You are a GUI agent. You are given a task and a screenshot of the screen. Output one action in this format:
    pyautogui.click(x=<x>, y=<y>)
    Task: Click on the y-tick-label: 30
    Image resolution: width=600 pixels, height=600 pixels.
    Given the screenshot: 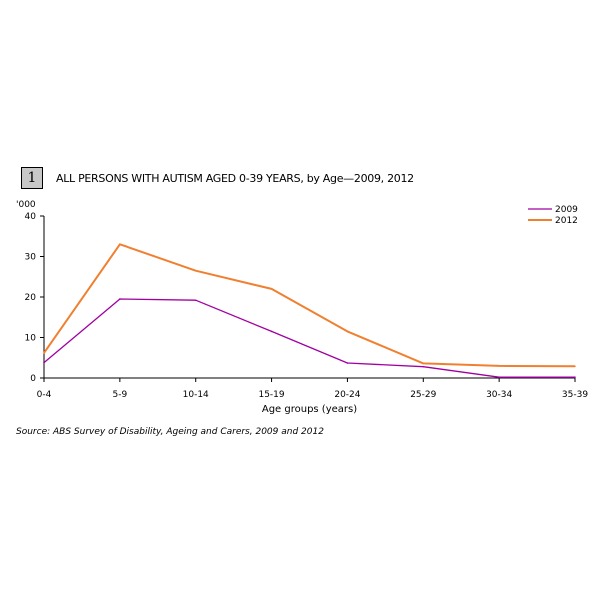 What is the action you would take?
    pyautogui.click(x=31, y=258)
    